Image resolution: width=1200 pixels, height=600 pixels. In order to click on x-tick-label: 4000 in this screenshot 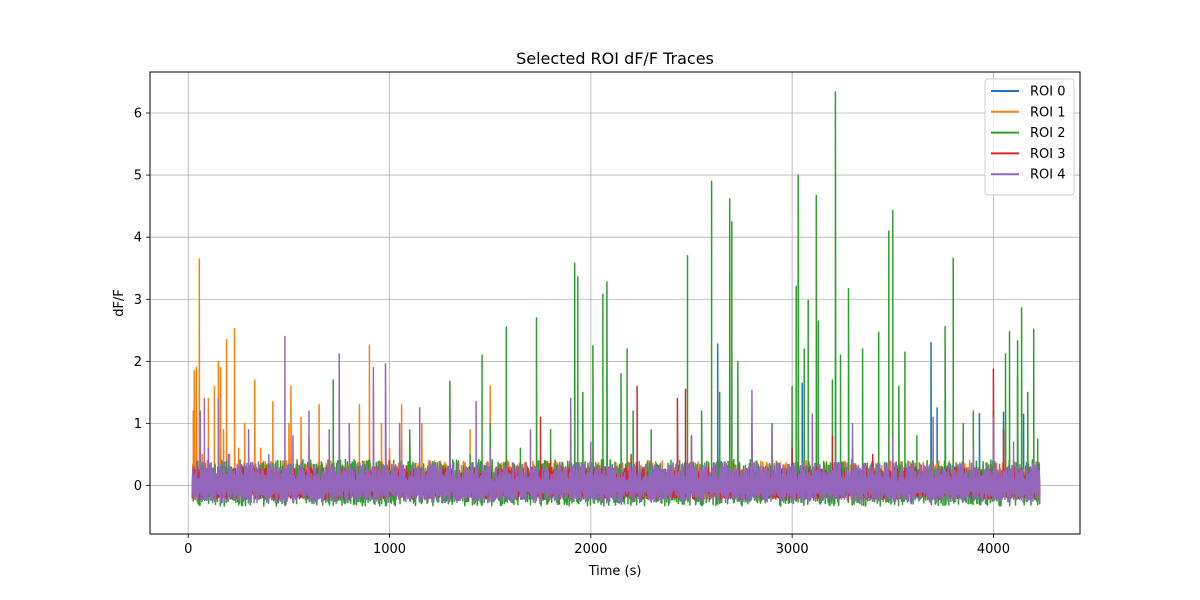, I will do `click(993, 549)`.